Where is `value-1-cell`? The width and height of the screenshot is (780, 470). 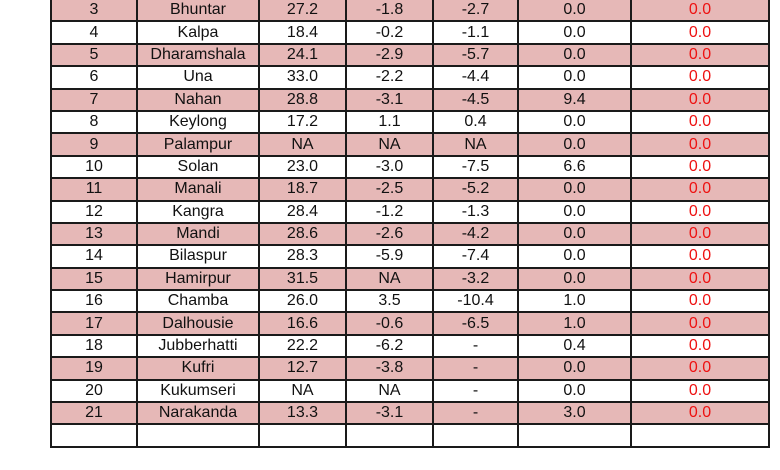
value-1-cell is located at coordinates (302, 435).